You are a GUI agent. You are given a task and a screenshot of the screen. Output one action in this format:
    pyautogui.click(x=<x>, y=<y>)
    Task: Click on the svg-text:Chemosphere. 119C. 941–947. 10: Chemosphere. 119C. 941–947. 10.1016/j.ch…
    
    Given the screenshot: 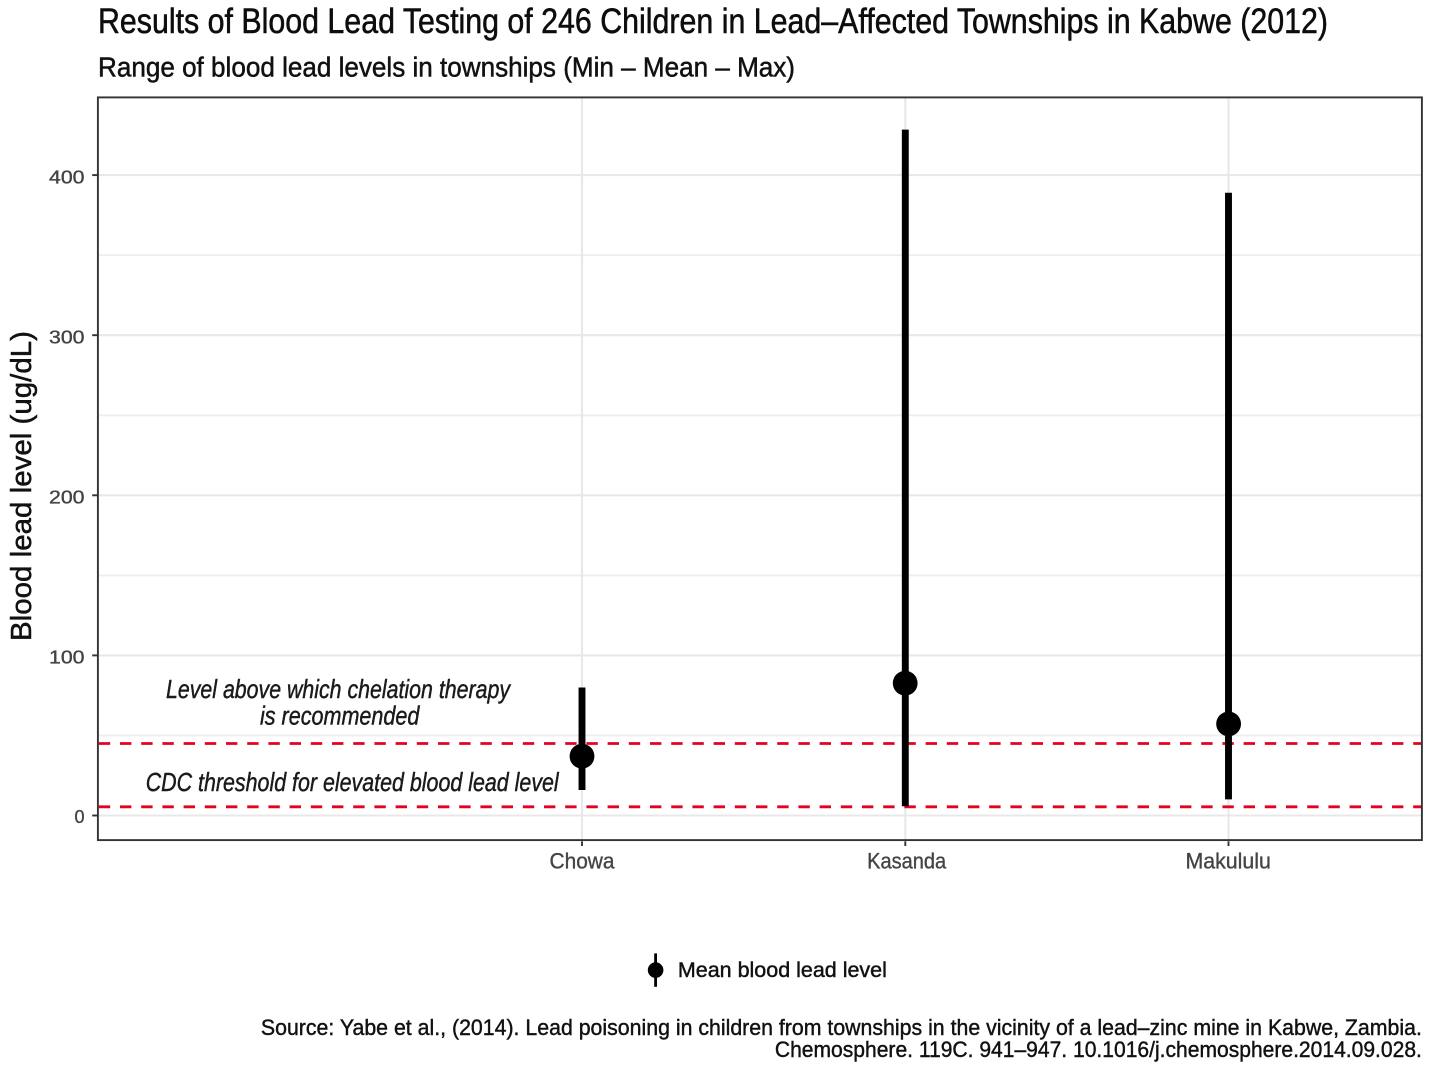 What is the action you would take?
    pyautogui.click(x=1098, y=1049)
    